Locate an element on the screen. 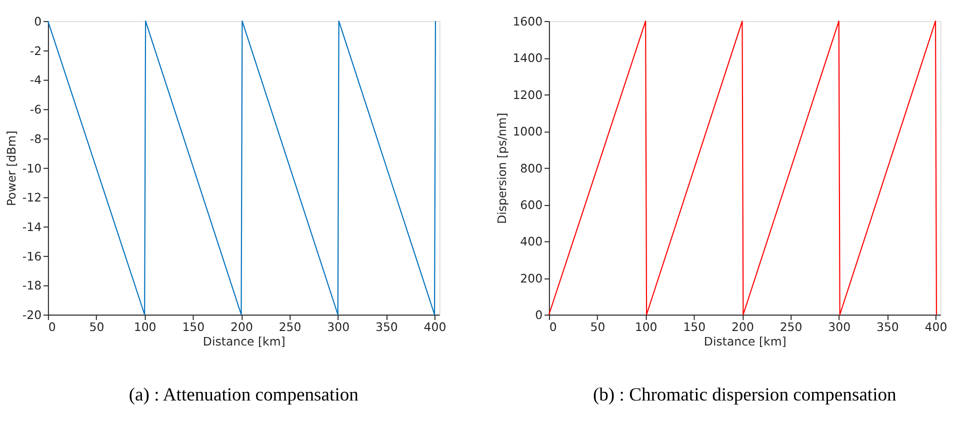  y-tick-label: -10 is located at coordinates (32, 168).